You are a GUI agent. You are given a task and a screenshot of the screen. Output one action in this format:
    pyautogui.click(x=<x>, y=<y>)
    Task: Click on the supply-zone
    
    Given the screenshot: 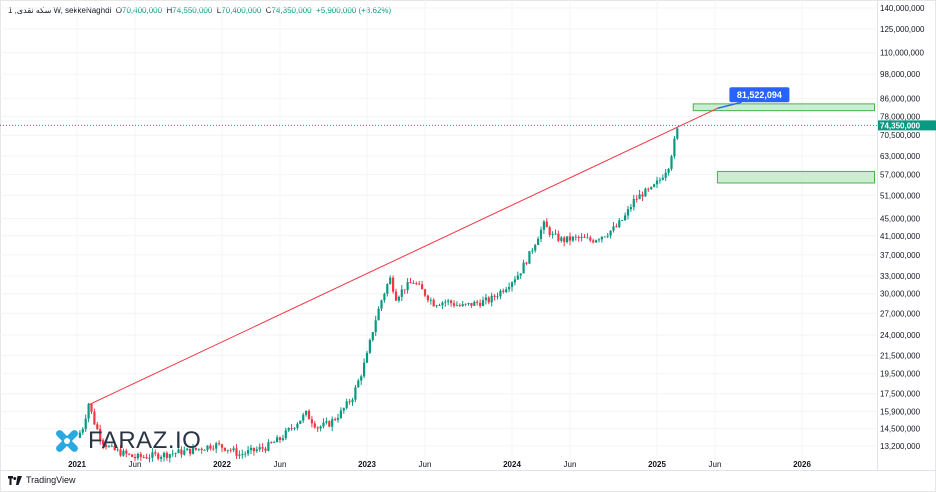 What is the action you would take?
    pyautogui.click(x=783, y=107)
    